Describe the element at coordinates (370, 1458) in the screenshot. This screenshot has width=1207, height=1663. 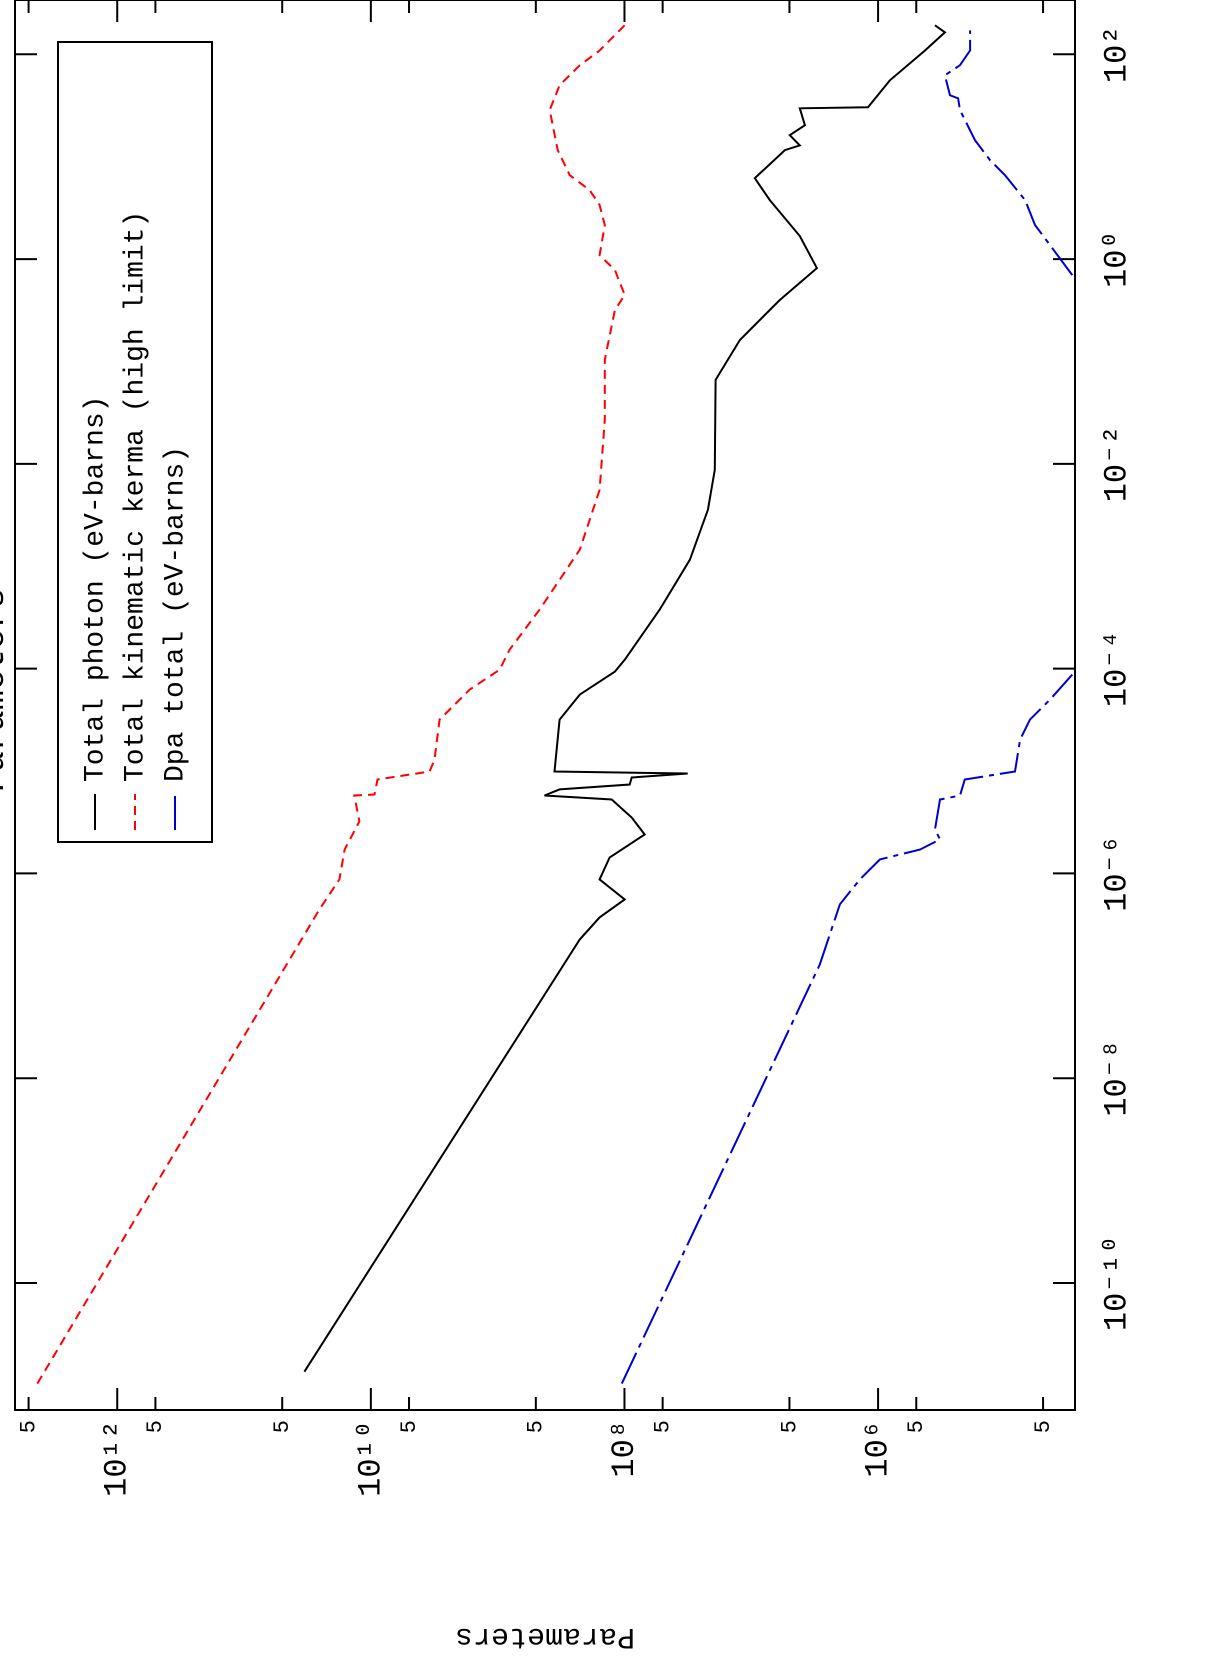
I see `y-tick-label: 10¹⁰` at that location.